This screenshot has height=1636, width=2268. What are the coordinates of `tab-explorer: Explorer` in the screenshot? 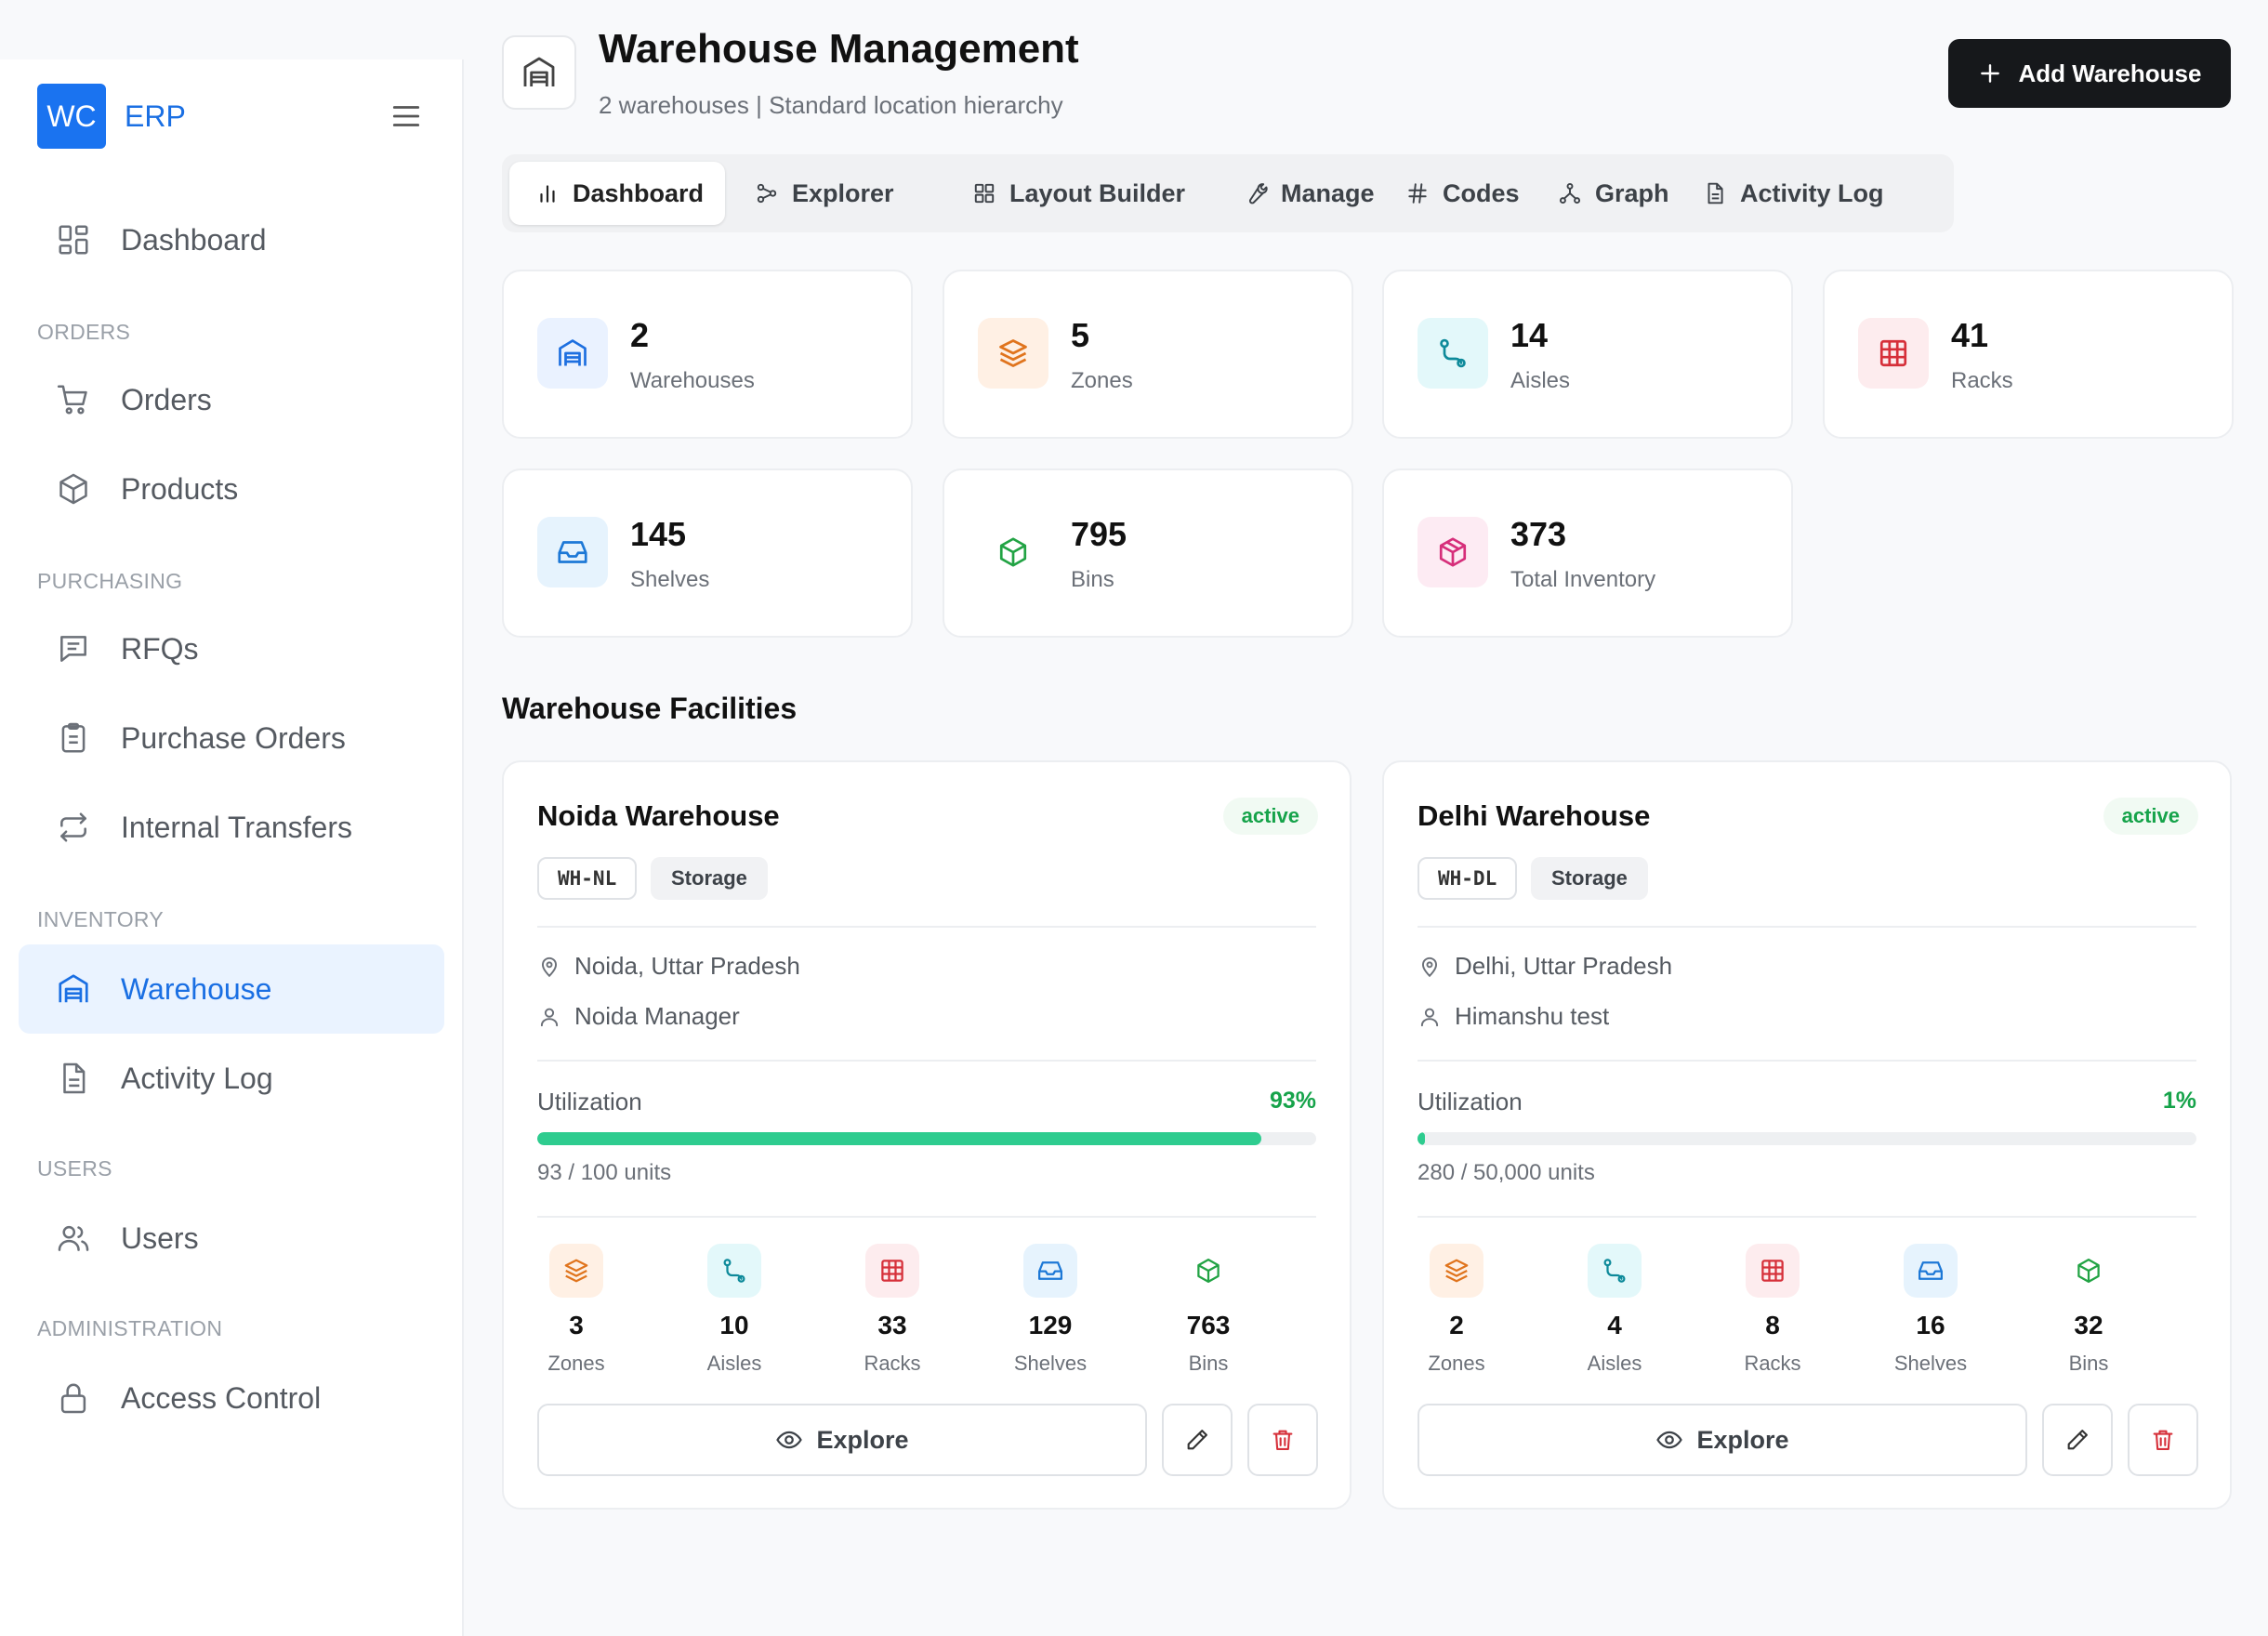 It's located at (811, 193).